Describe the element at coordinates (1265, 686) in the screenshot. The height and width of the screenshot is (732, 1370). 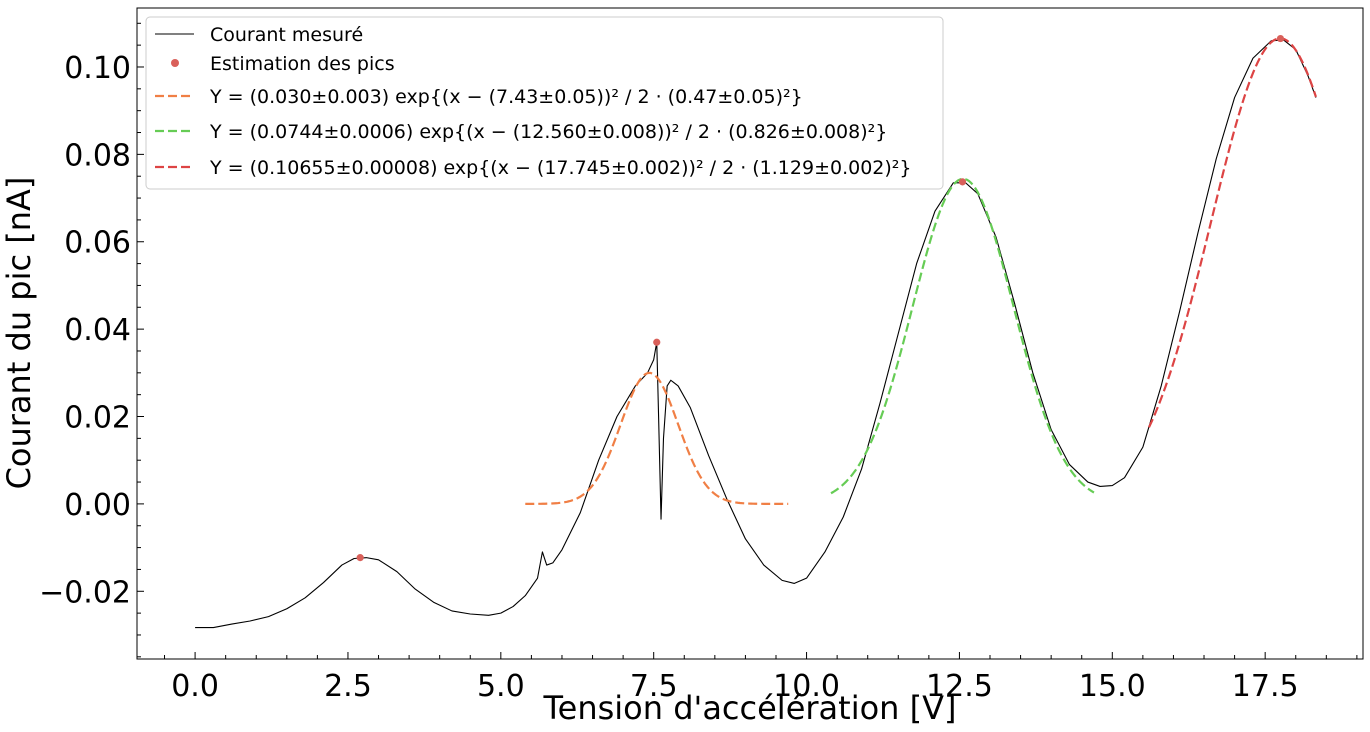
I see `x-tick-label: 17.5` at that location.